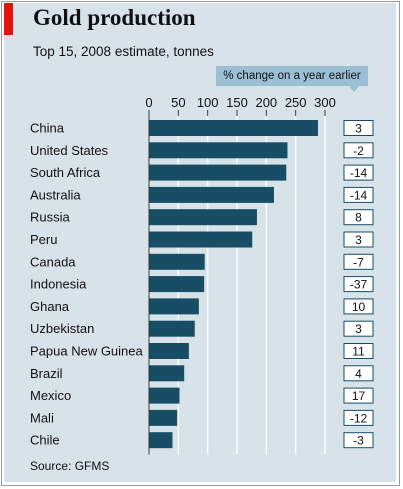 The width and height of the screenshot is (403, 489). I want to click on change-value: 10, so click(359, 307).